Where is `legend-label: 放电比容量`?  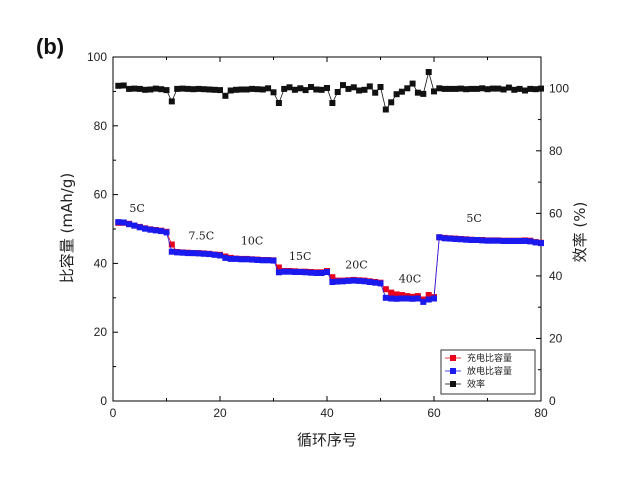
legend-label: 放电比容量 is located at coordinates (489, 371).